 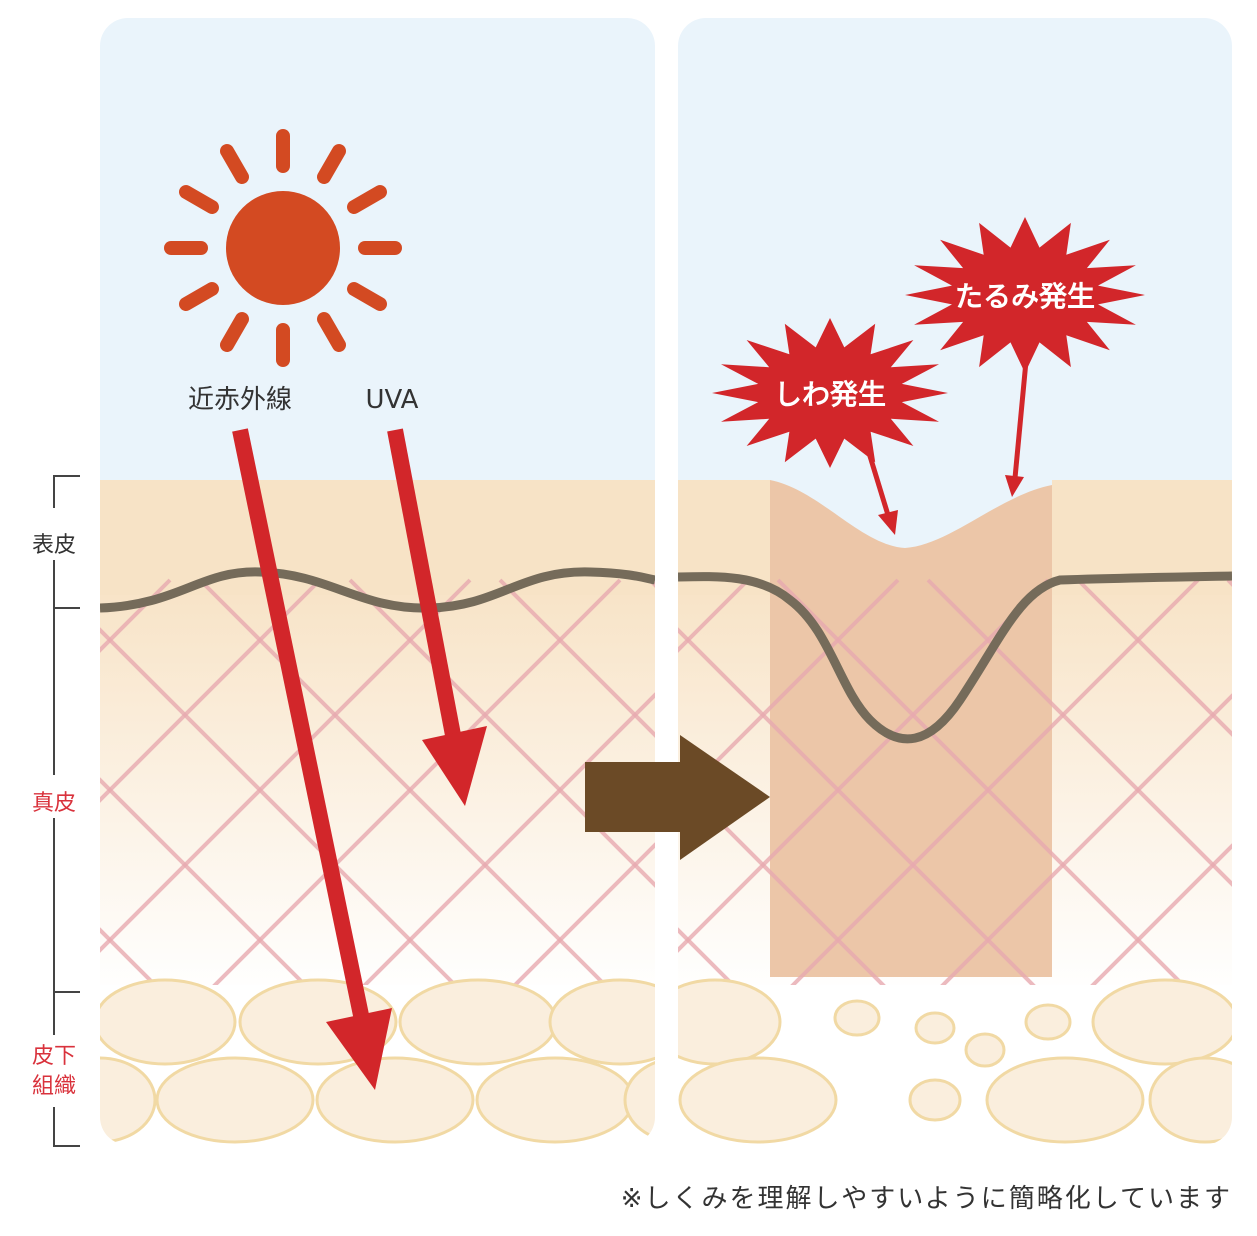 What do you see at coordinates (54, 803) in the screenshot?
I see `dermis-label: 真皮` at bounding box center [54, 803].